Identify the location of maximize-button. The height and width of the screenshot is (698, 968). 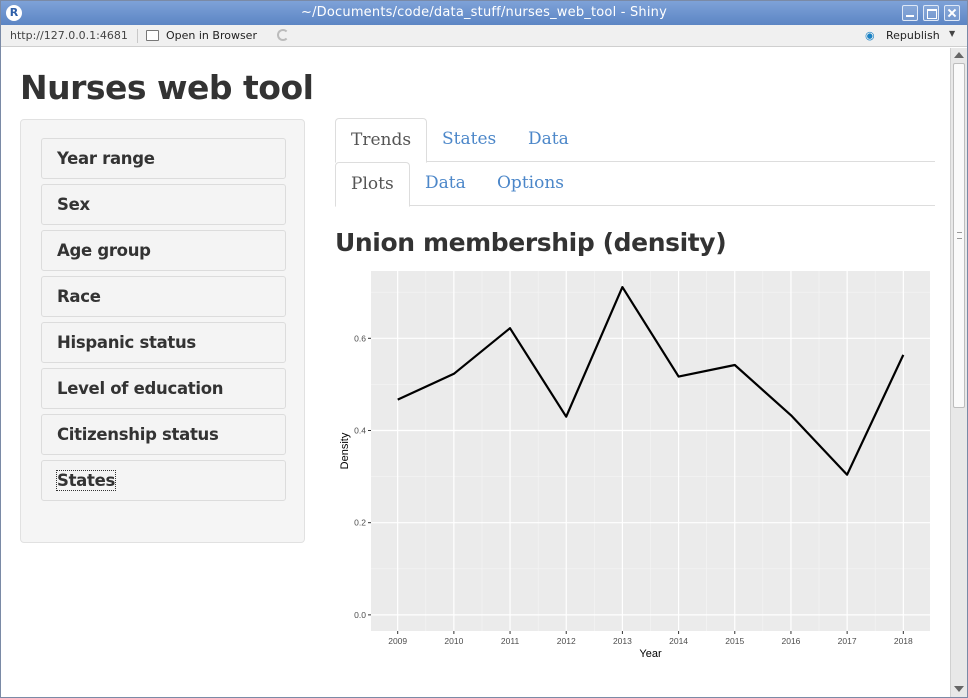
(931, 13).